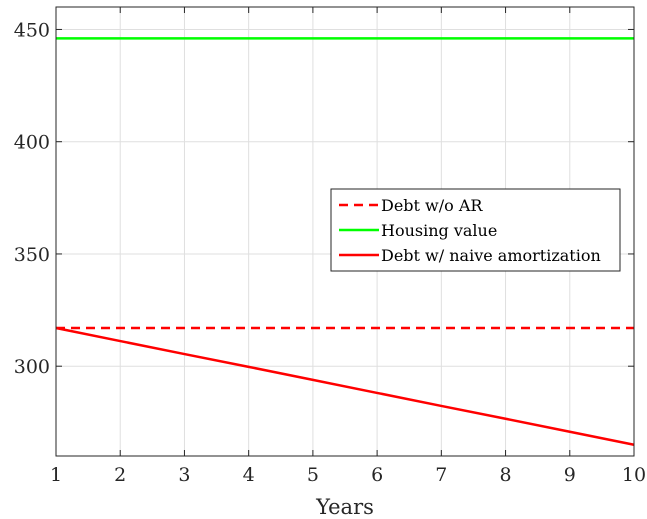 This screenshot has width=647, height=519. Describe the element at coordinates (32, 255) in the screenshot. I see `y-tick-label: 350` at that location.